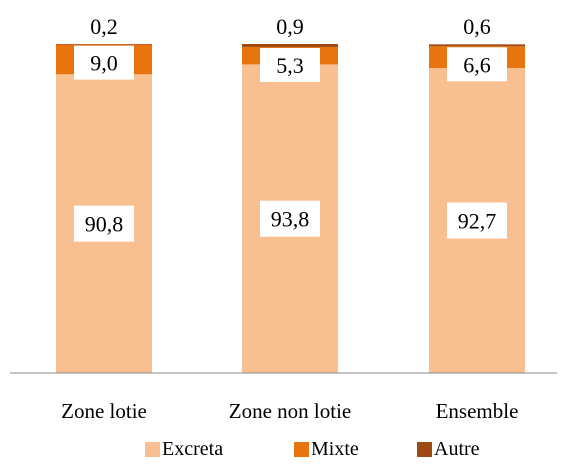 This screenshot has height=467, width=567. I want to click on legend-swatch-excreta, so click(152, 449).